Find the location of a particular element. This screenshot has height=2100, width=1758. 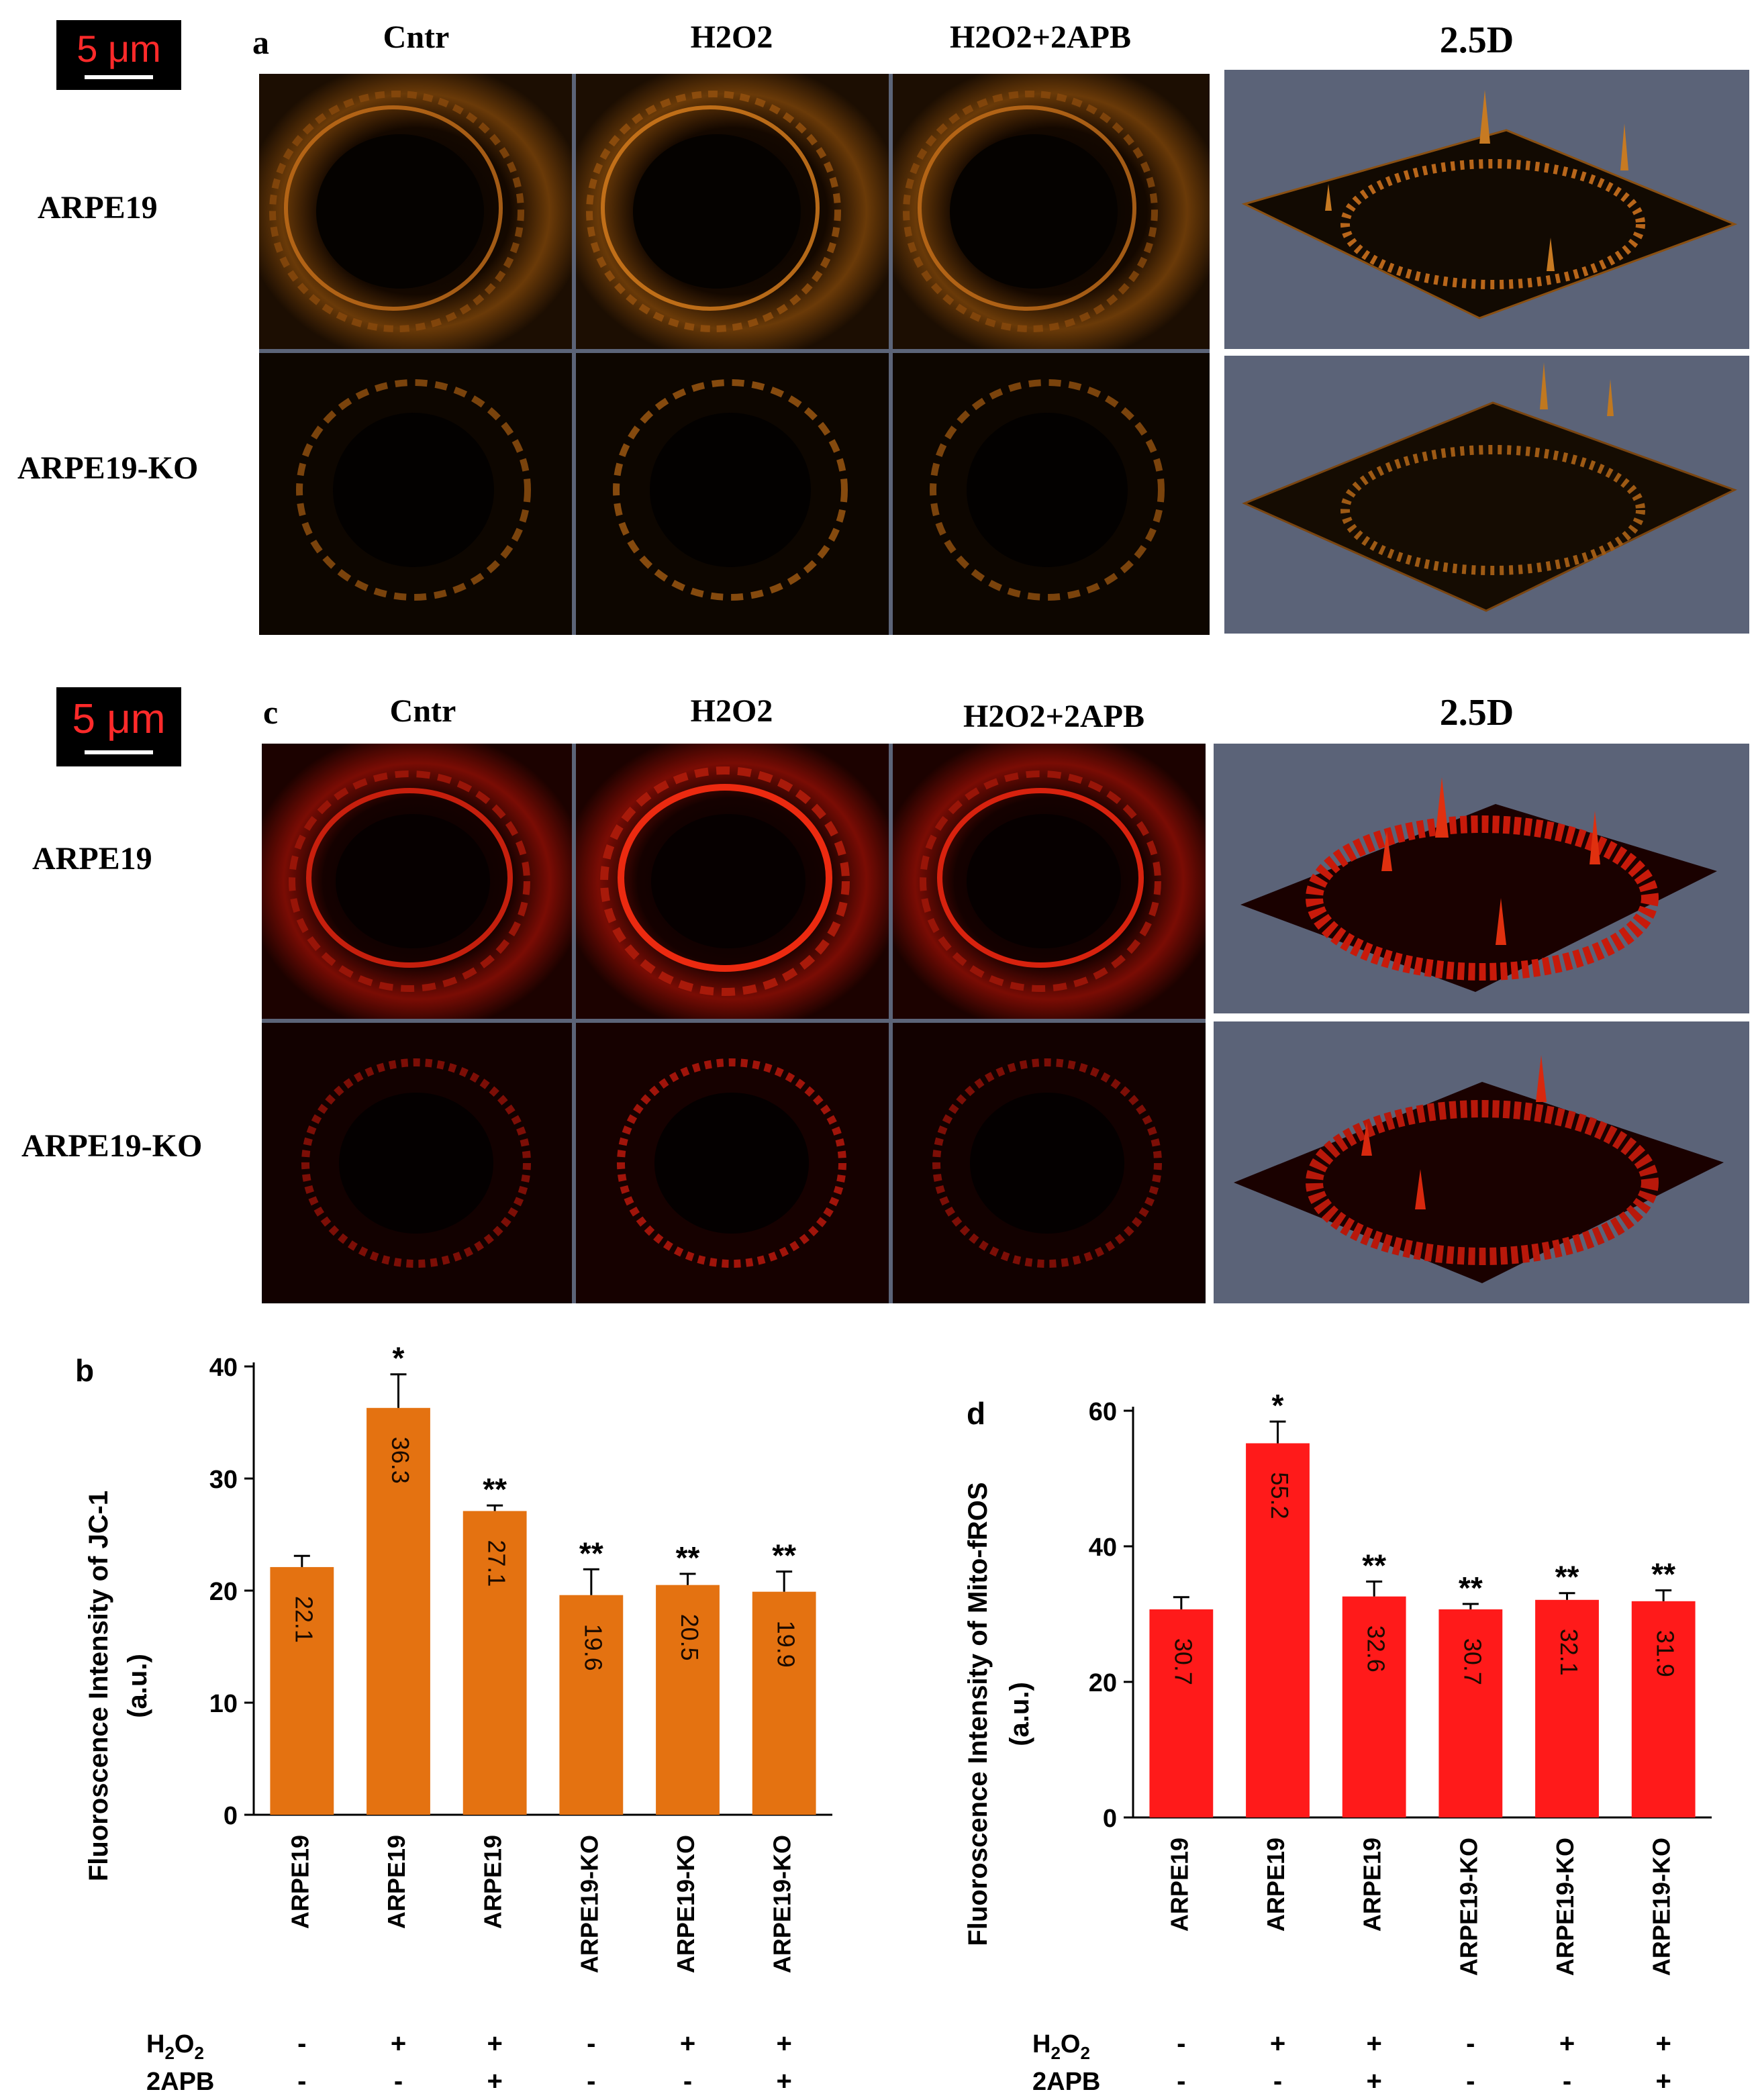

chart-b-value-label: 19.9 is located at coordinates (786, 1644).